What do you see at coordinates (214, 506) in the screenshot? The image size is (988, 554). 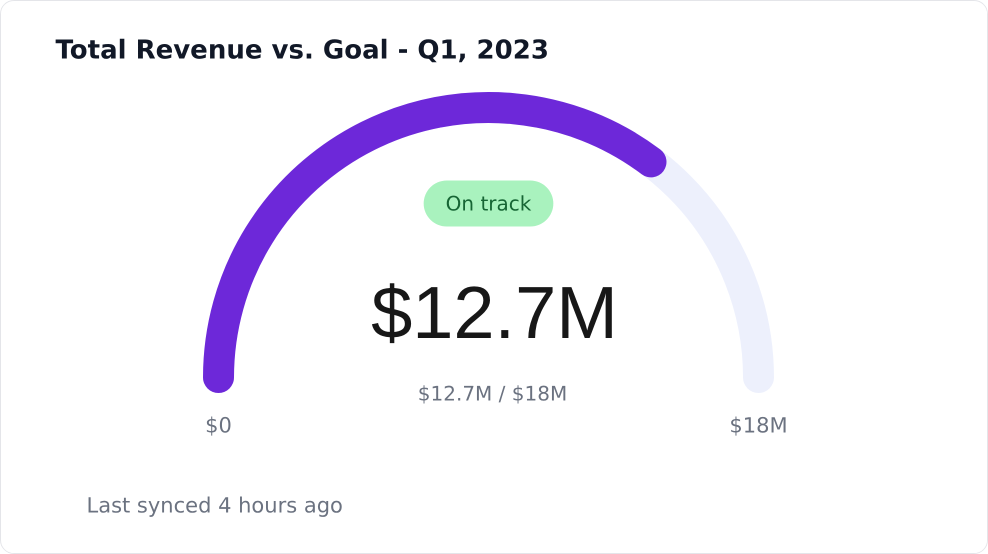 I see `text: Last synced 4 hours ago` at bounding box center [214, 506].